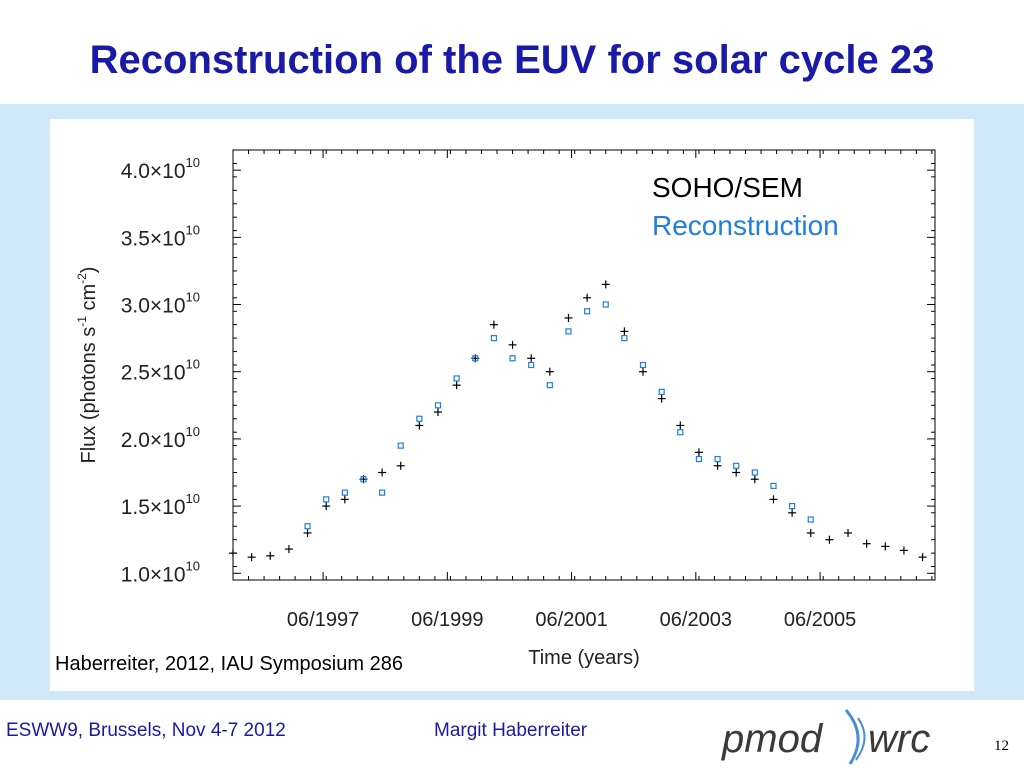  Describe the element at coordinates (745, 206) in the screenshot. I see `chart-legend: SOHO/SEM Reconstruction` at that location.